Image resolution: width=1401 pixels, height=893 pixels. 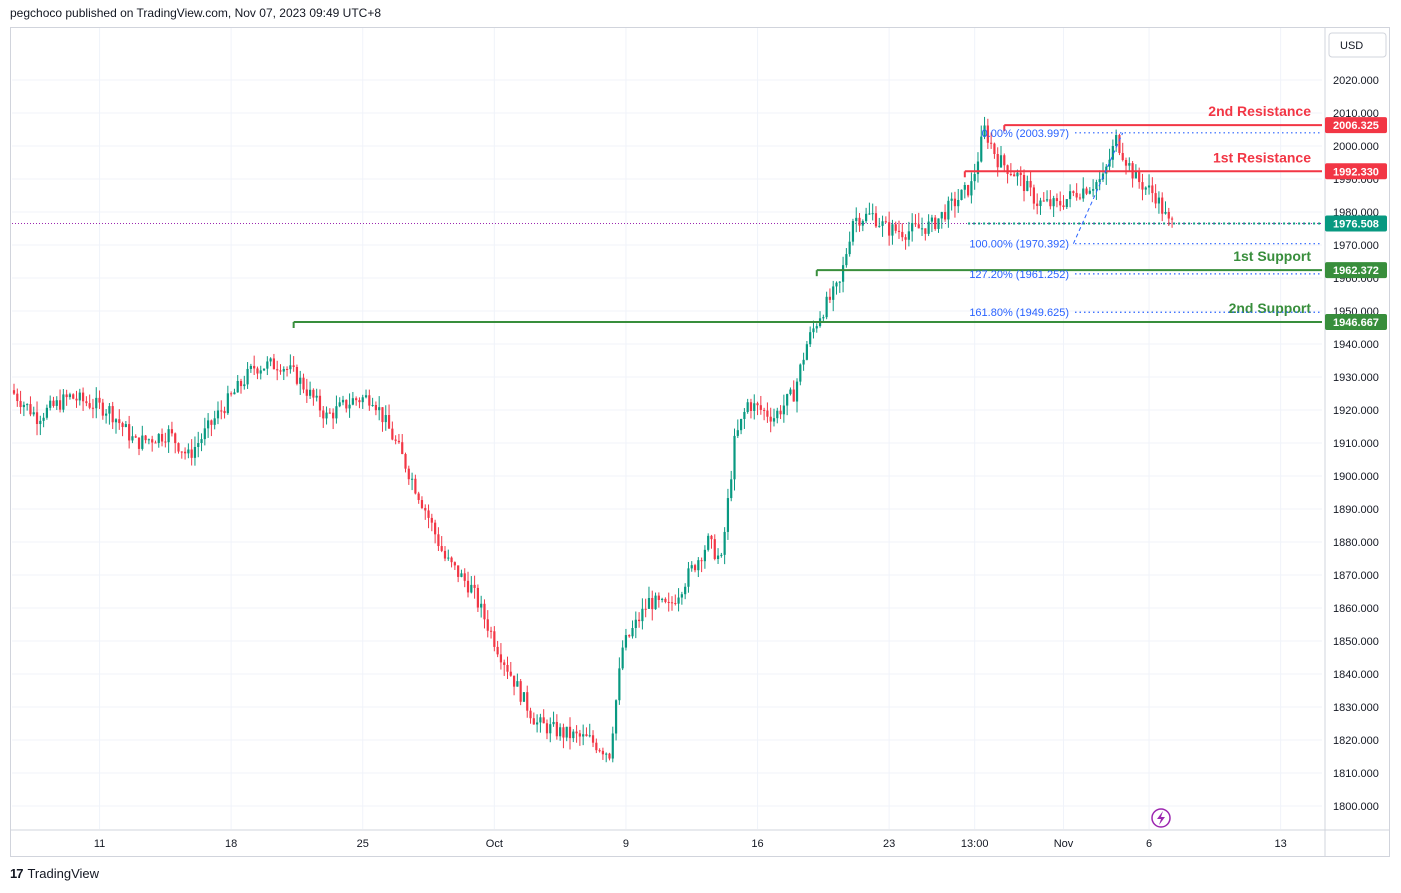 What do you see at coordinates (17, 873) in the screenshot?
I see `tradingview-logo-icon: 17` at bounding box center [17, 873].